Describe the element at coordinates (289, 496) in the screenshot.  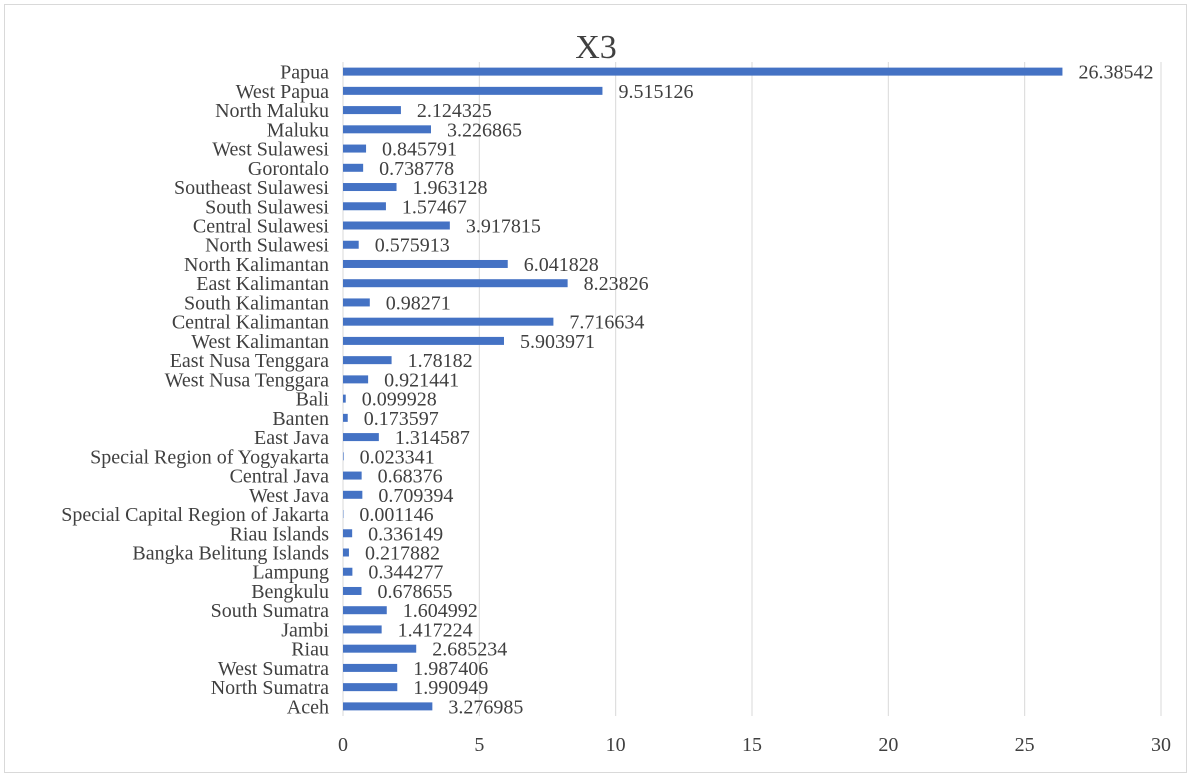
I see `category-label: West Java` at that location.